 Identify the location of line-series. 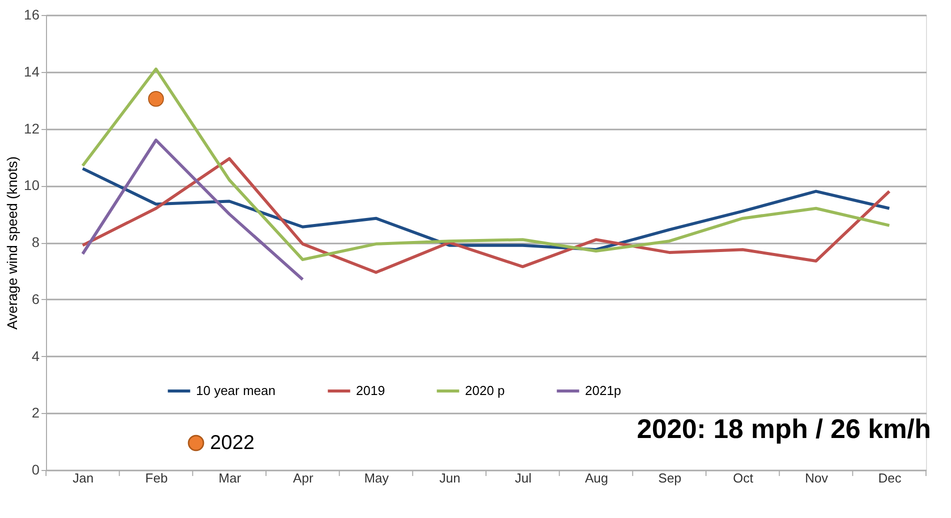
(192, 209).